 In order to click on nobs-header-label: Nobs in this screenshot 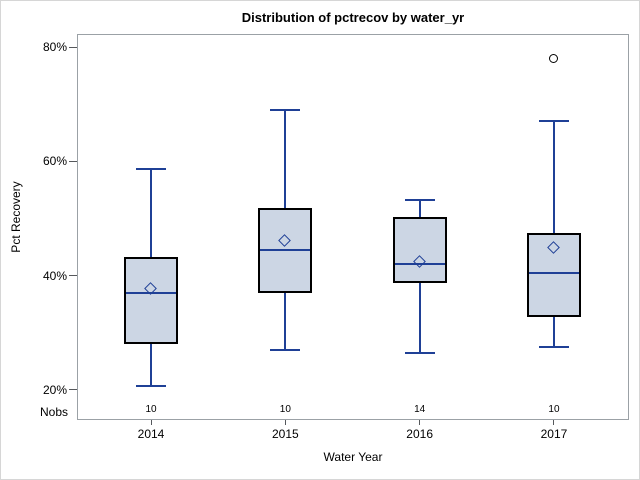, I will do `click(53, 412)`.